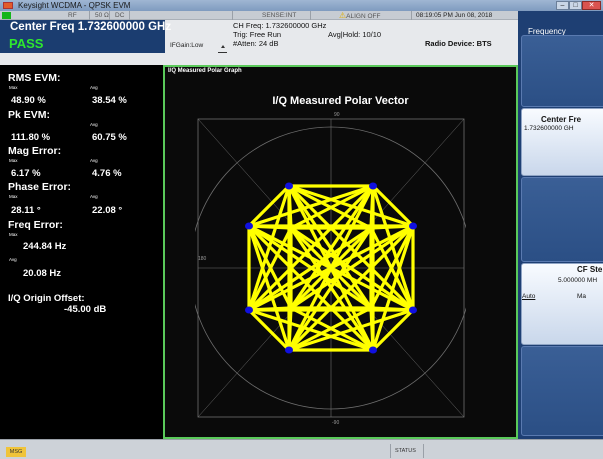 The height and width of the screenshot is (459, 603). What do you see at coordinates (355, 34) in the screenshot?
I see `avg-hold: Avg|Hold: 10/10` at bounding box center [355, 34].